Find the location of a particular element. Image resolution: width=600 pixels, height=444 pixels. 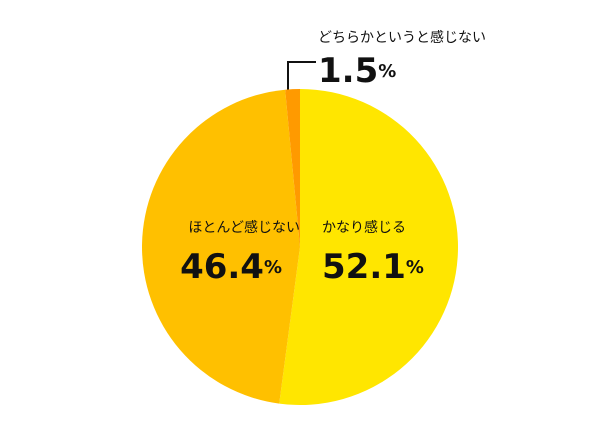

pie-slice is located at coordinates (292, 168).